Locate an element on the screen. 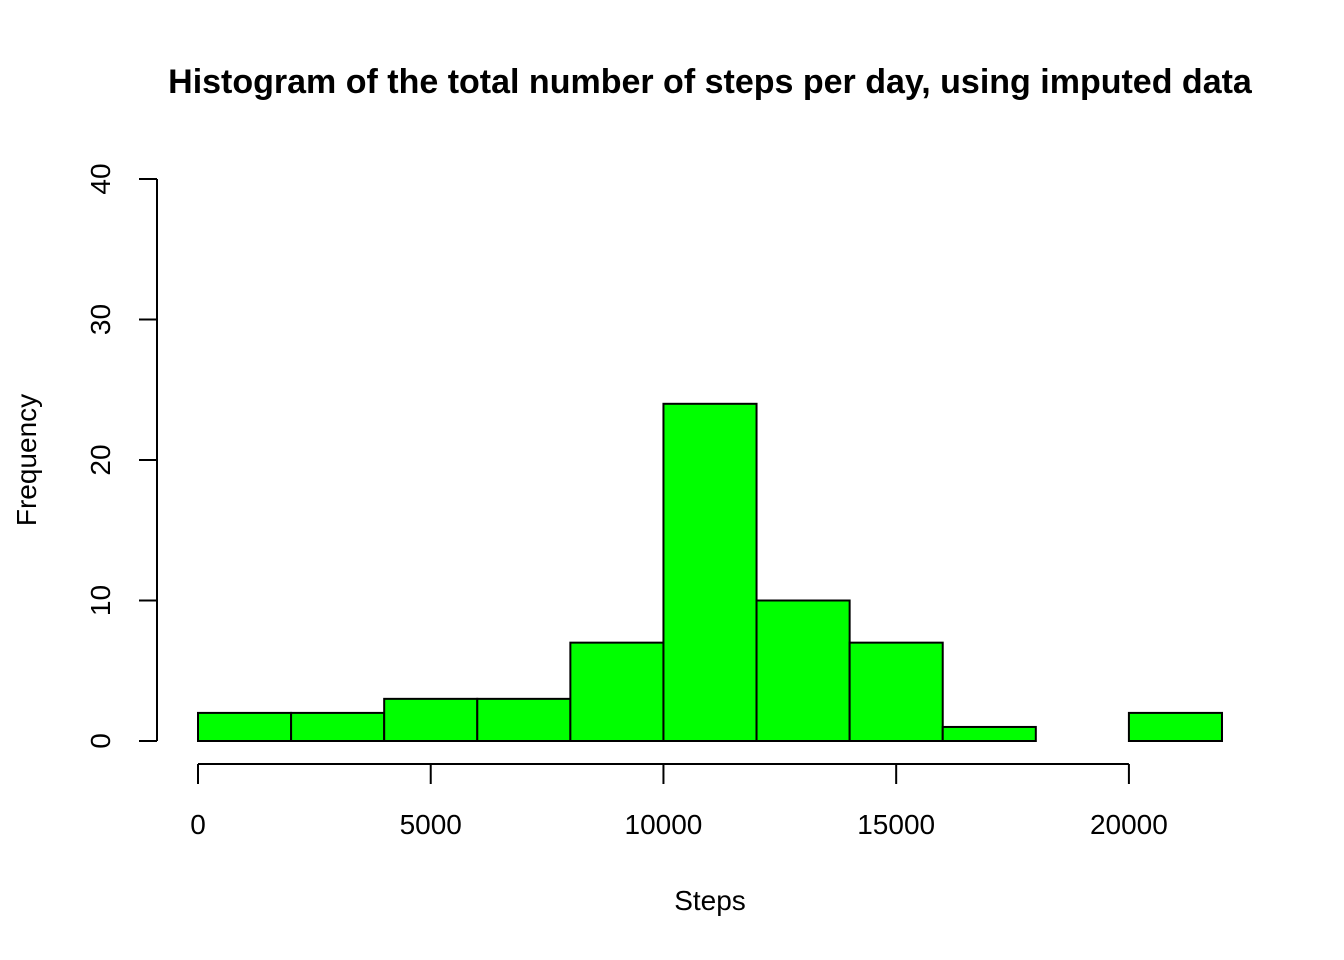  y-tick-label-0: 0 is located at coordinates (100, 741).